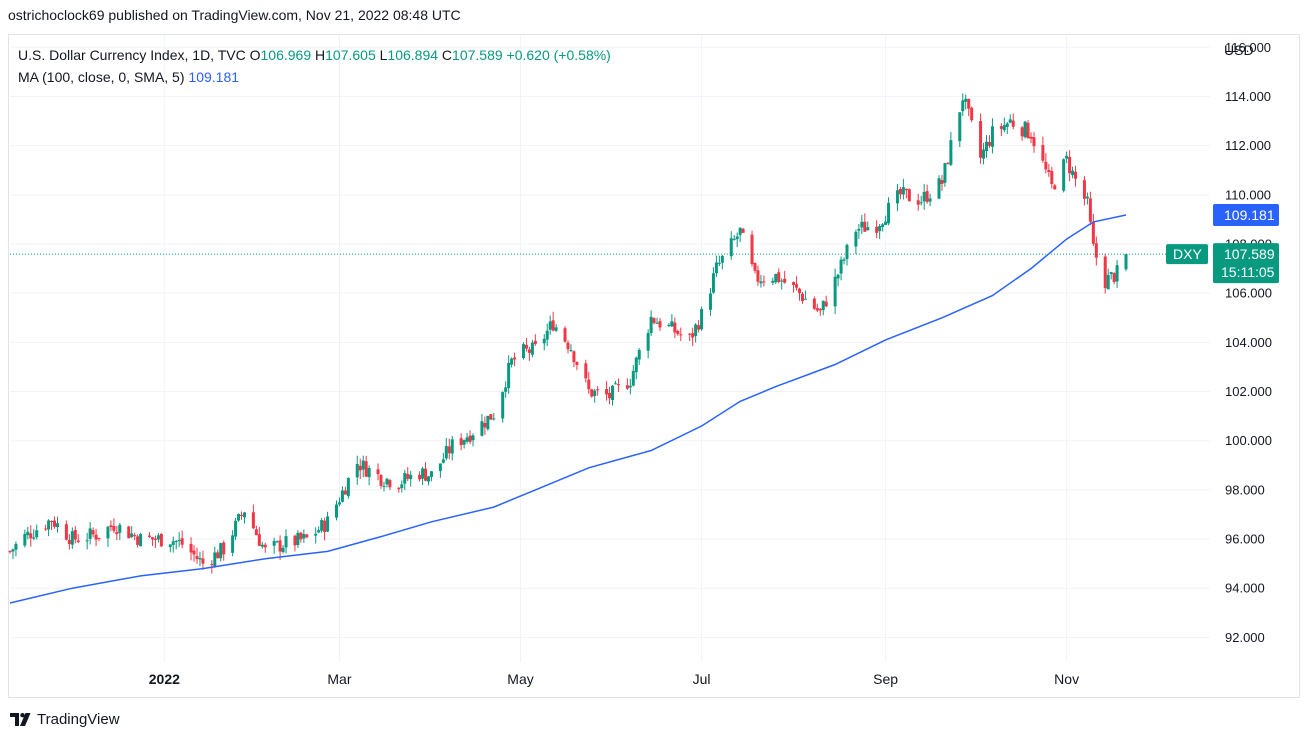 Image resolution: width=1306 pixels, height=733 pixels. What do you see at coordinates (65, 719) in the screenshot?
I see `footer-brand: TradingView` at bounding box center [65, 719].